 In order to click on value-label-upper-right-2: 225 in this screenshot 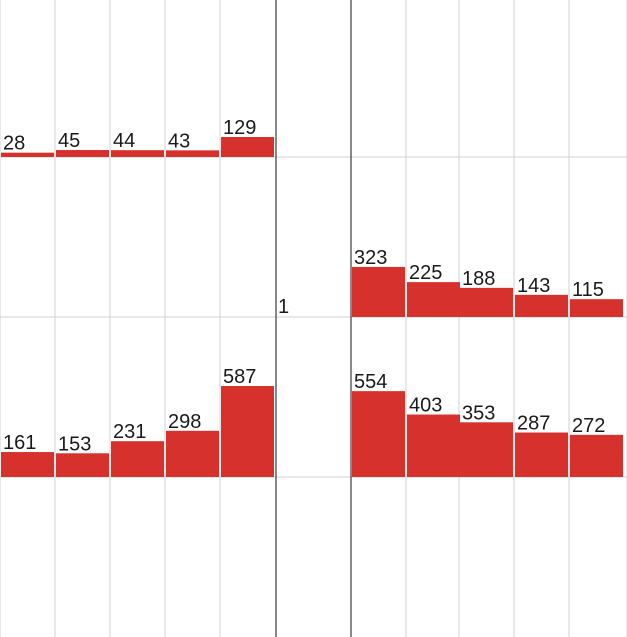, I will do `click(425, 273)`.